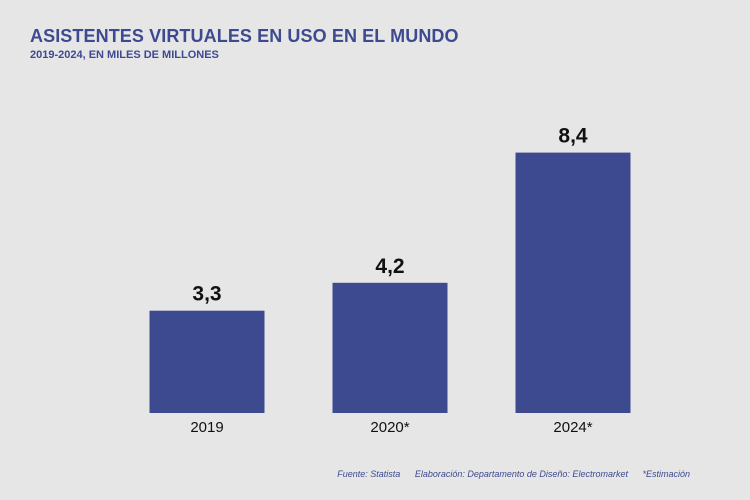 The width and height of the screenshot is (750, 500). Describe the element at coordinates (244, 36) in the screenshot. I see `chart-title: ASISTENTES VIRTUALES EN USO EN EL MUNDO` at that location.